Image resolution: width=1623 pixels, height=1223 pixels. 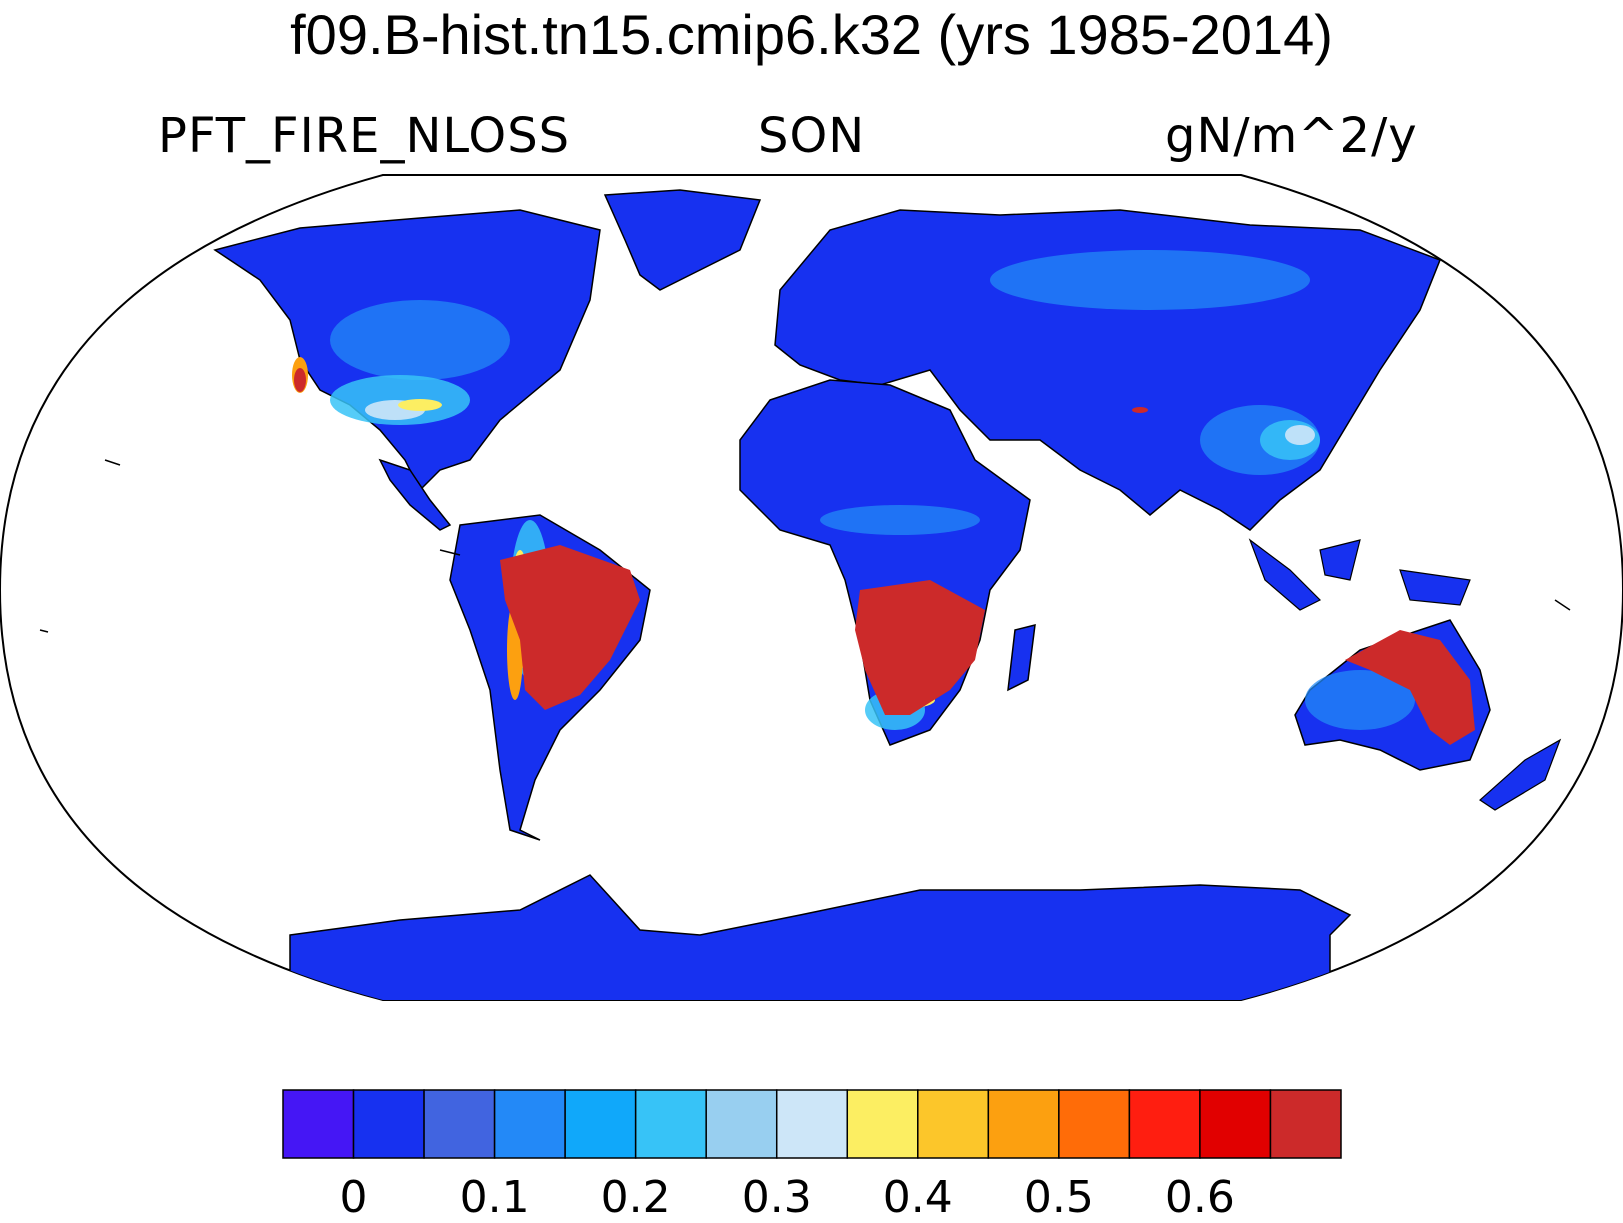 I want to click on colorbar-tick-label: 0.1, so click(x=494, y=1197).